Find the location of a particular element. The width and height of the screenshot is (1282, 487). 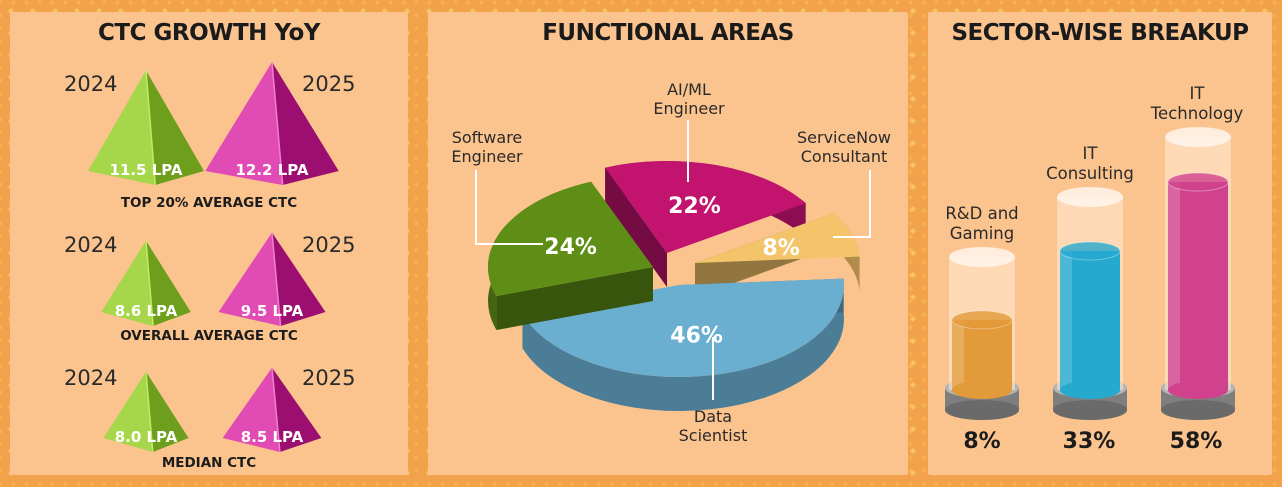

pyramid-2024: 11.5 LPA is located at coordinates (146, 128).